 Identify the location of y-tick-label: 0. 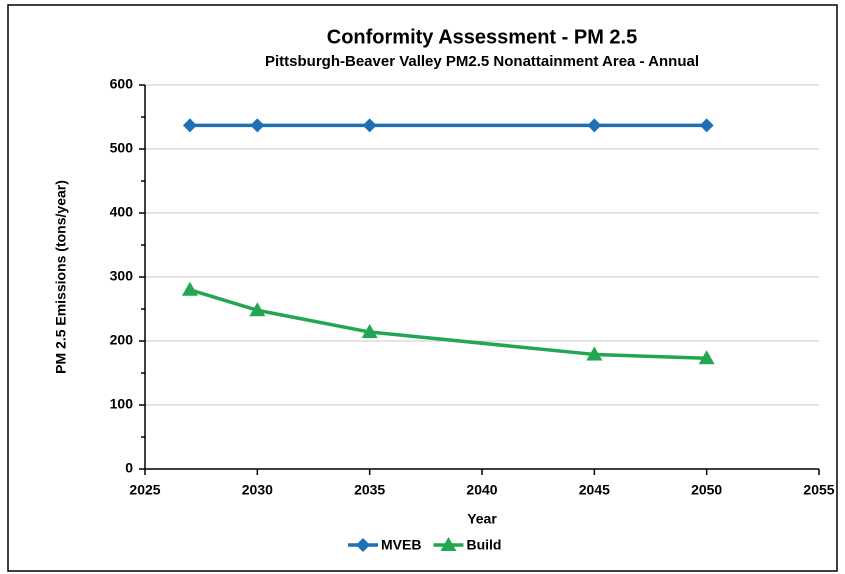
(129, 468).